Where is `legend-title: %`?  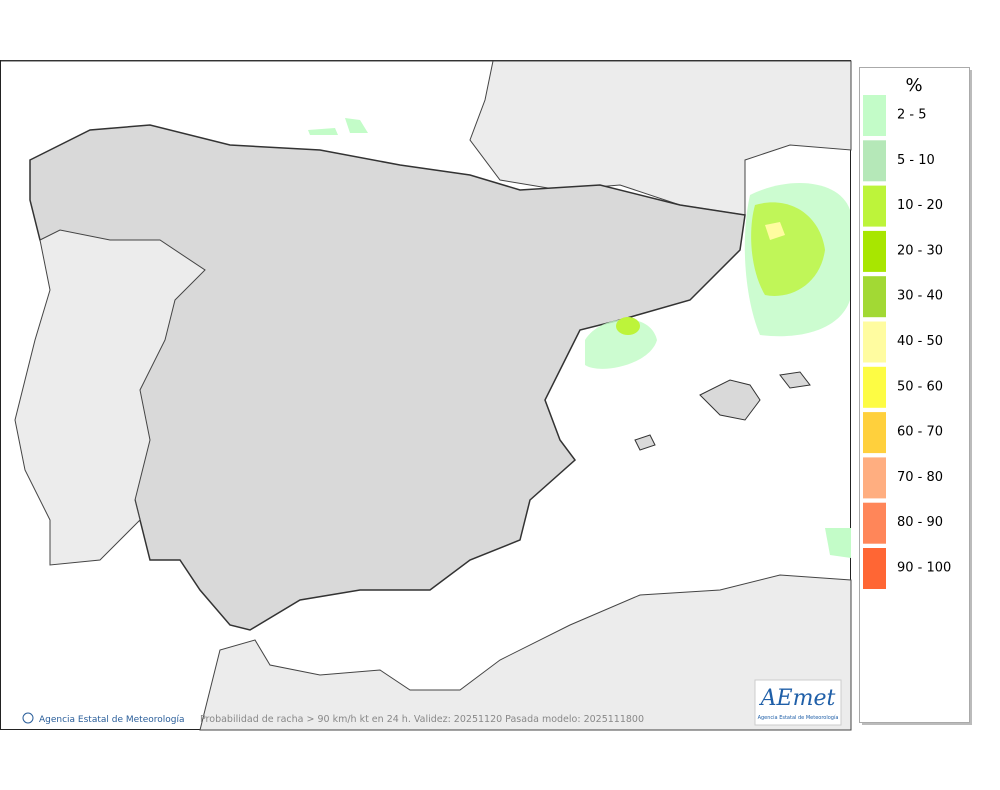 legend-title: % is located at coordinates (913, 85).